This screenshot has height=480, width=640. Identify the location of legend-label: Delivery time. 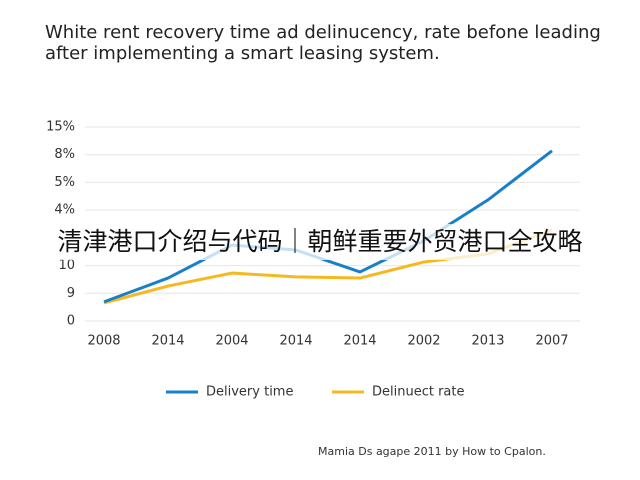
(249, 392).